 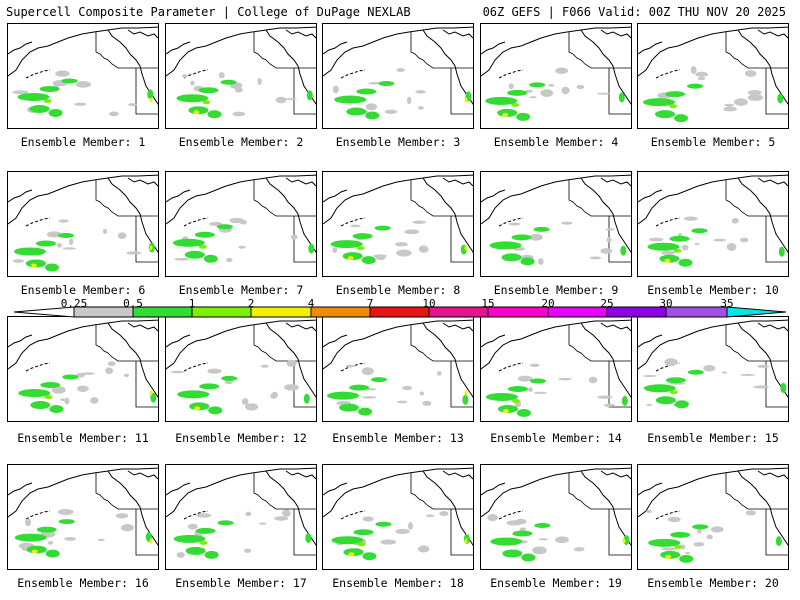 I want to click on colorbar-tick-label: 1, so click(x=192, y=303).